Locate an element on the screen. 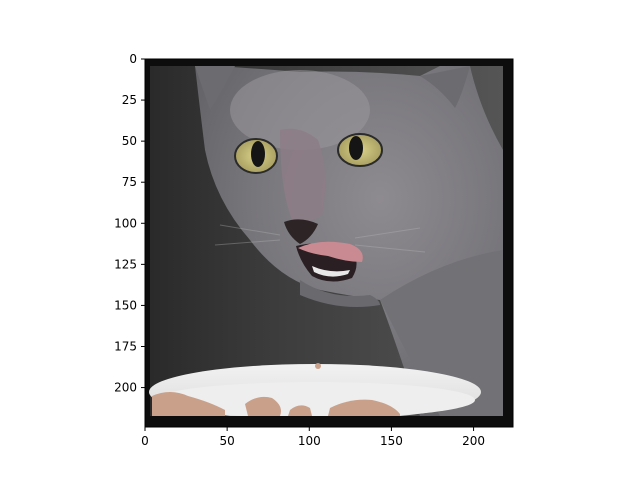 The width and height of the screenshot is (640, 480). y-tick-label: 200 is located at coordinates (125, 388).